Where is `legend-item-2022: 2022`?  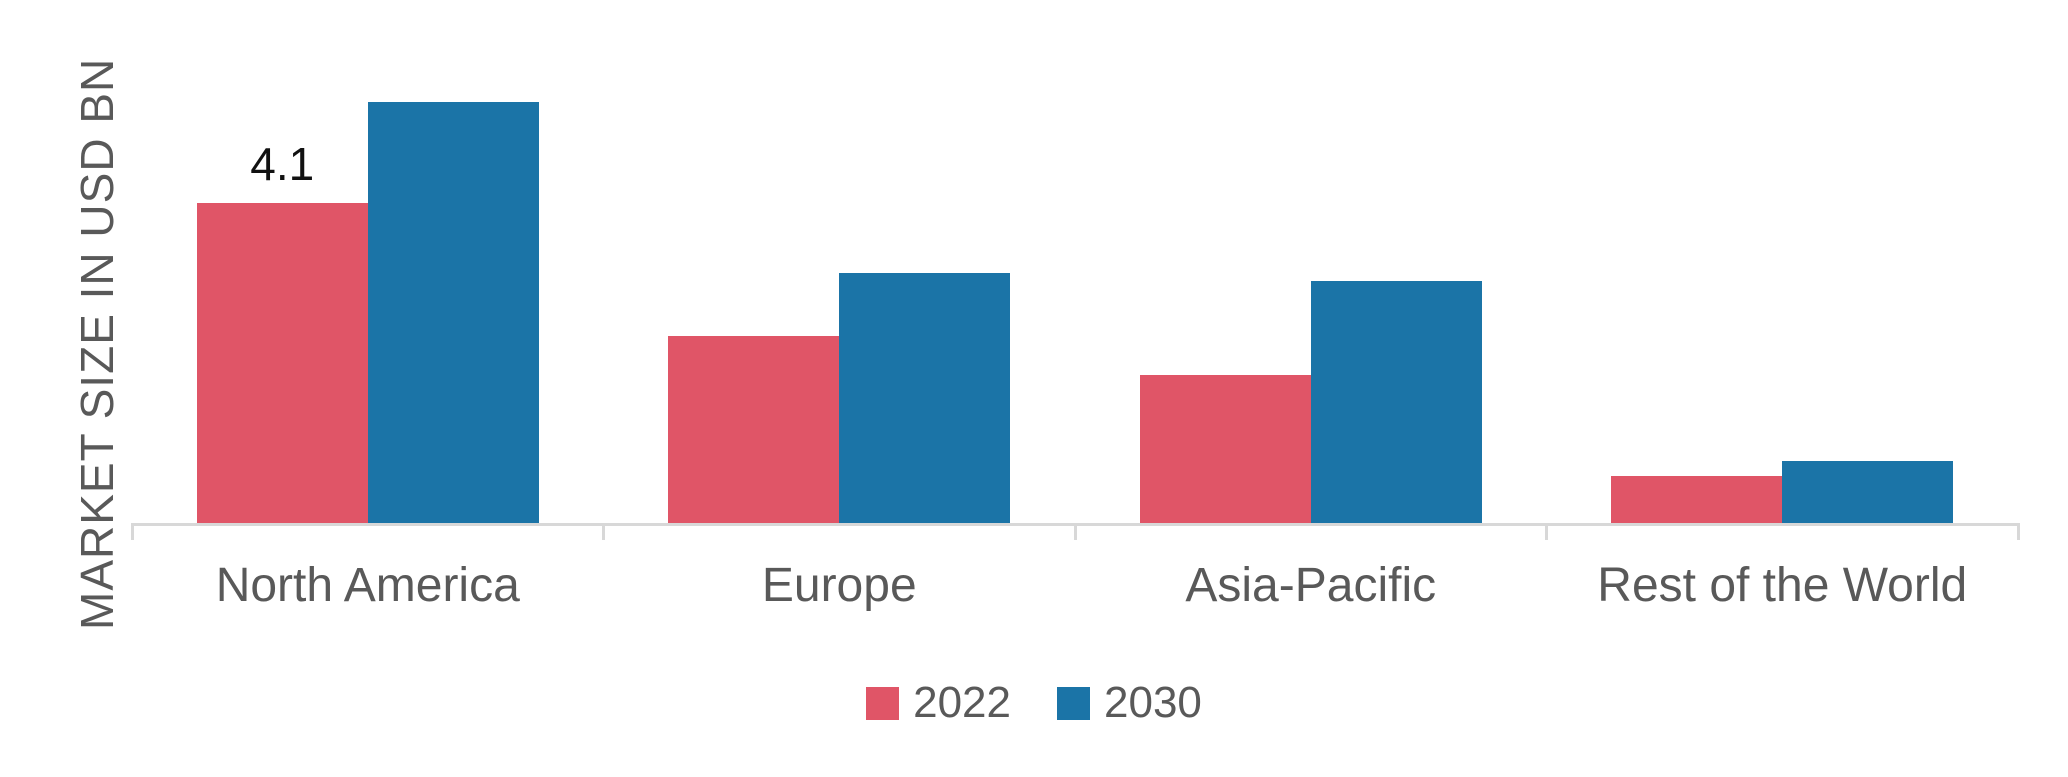
legend-item-2022: 2022 is located at coordinates (938, 703).